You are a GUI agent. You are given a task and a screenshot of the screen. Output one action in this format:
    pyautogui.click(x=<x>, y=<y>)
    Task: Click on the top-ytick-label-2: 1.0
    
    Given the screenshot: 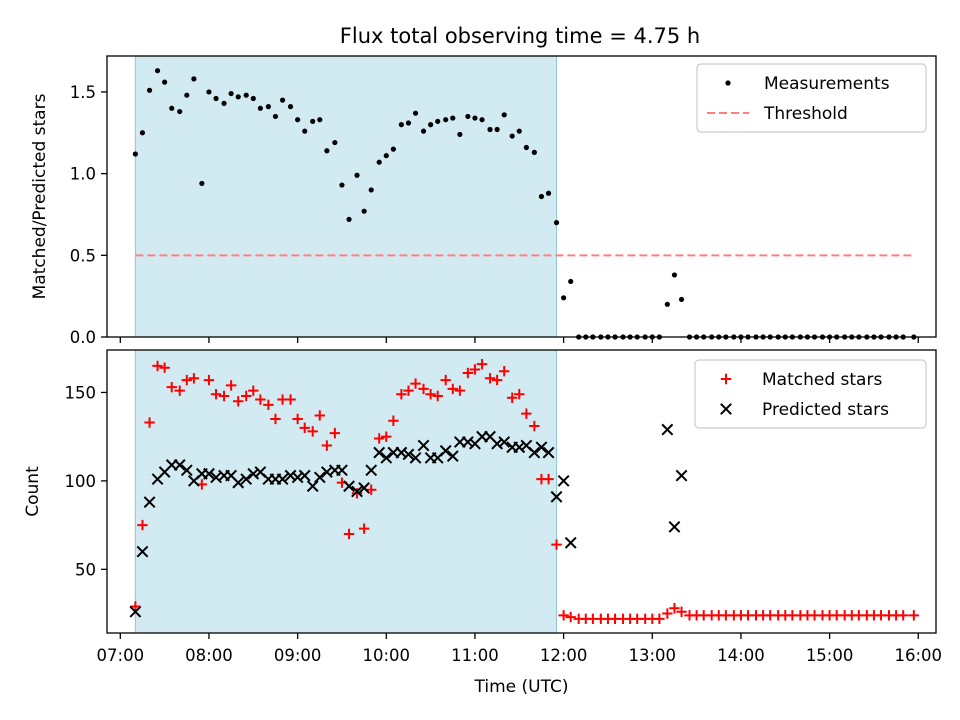 What is the action you would take?
    pyautogui.click(x=83, y=174)
    